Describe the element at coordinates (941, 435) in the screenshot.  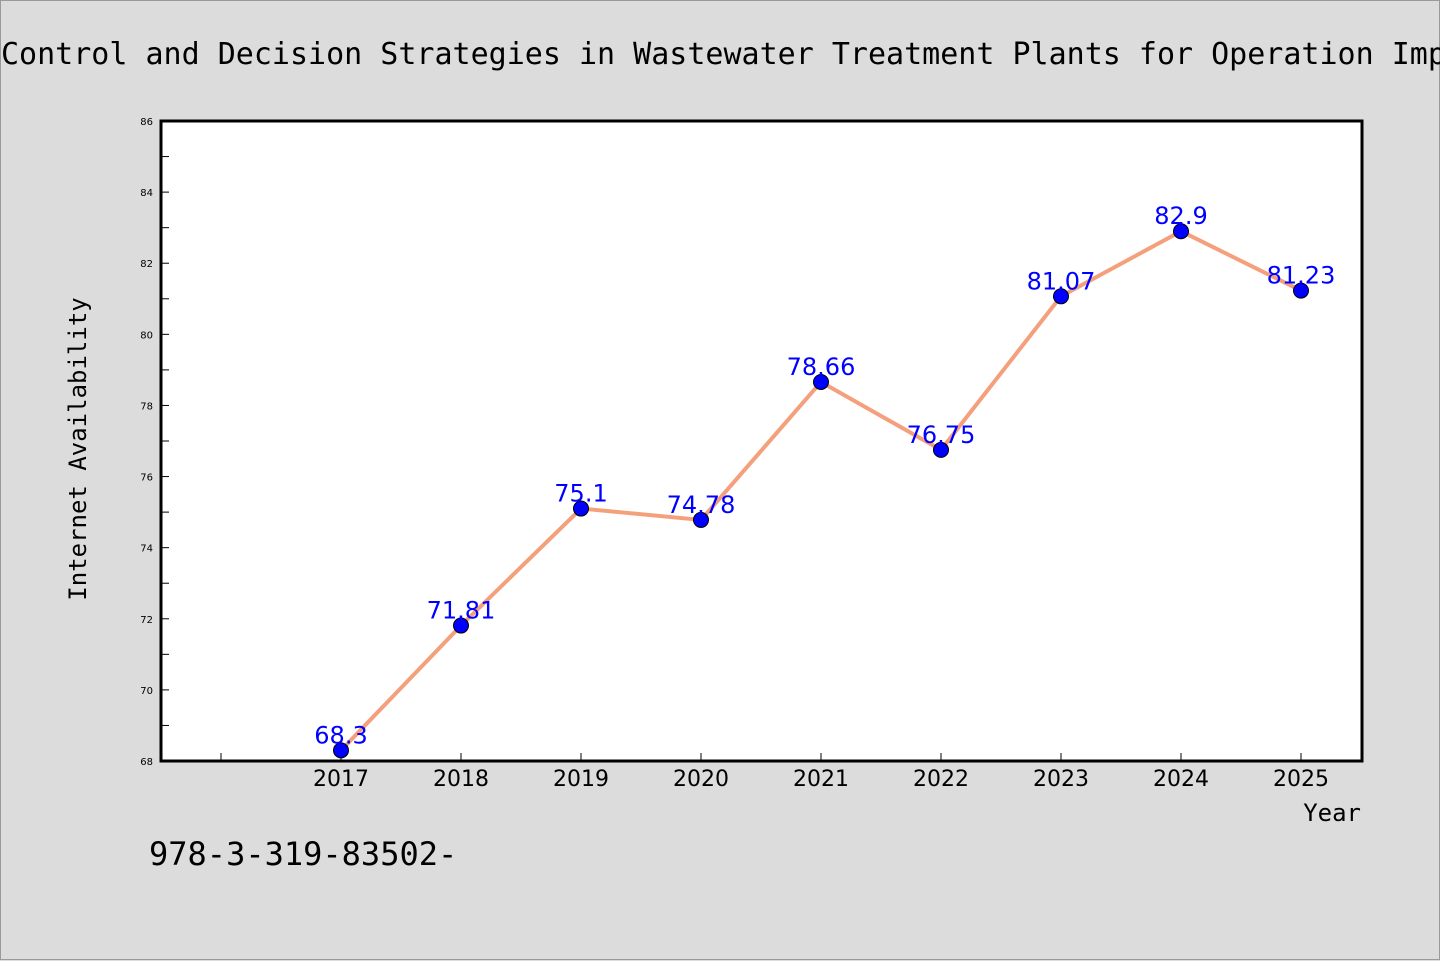
I see `data-label: 76.75` at that location.